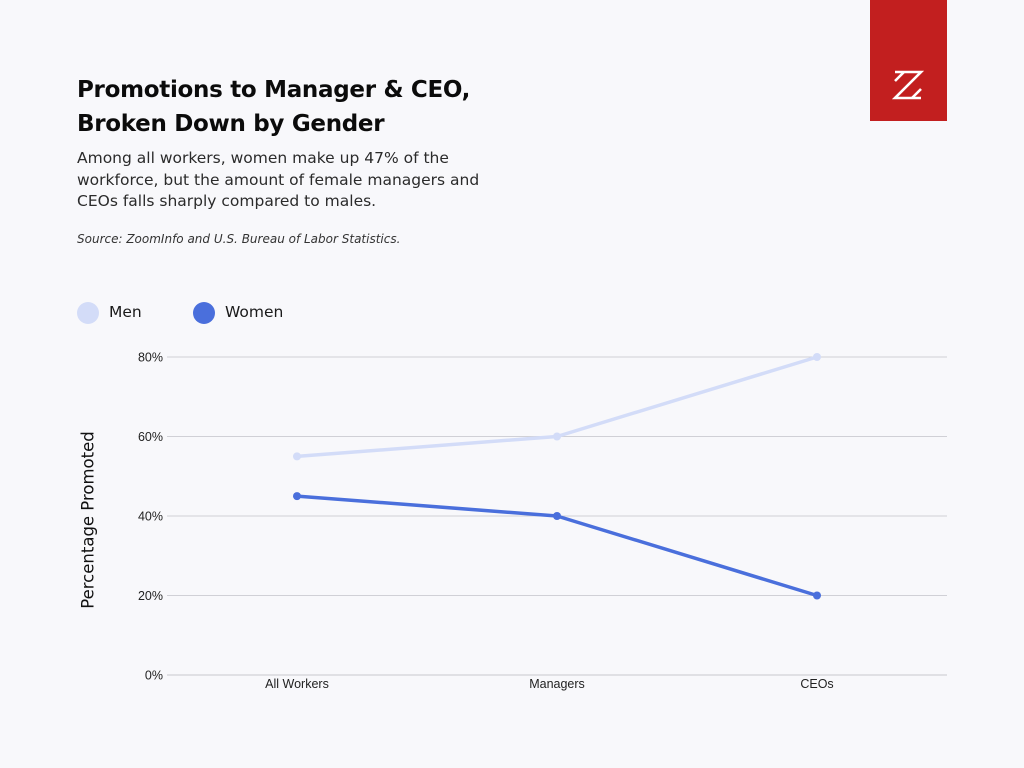 The width and height of the screenshot is (1024, 768). What do you see at coordinates (274, 90) in the screenshot?
I see `title-line-1: Promotions to Manager & CEO,` at bounding box center [274, 90].